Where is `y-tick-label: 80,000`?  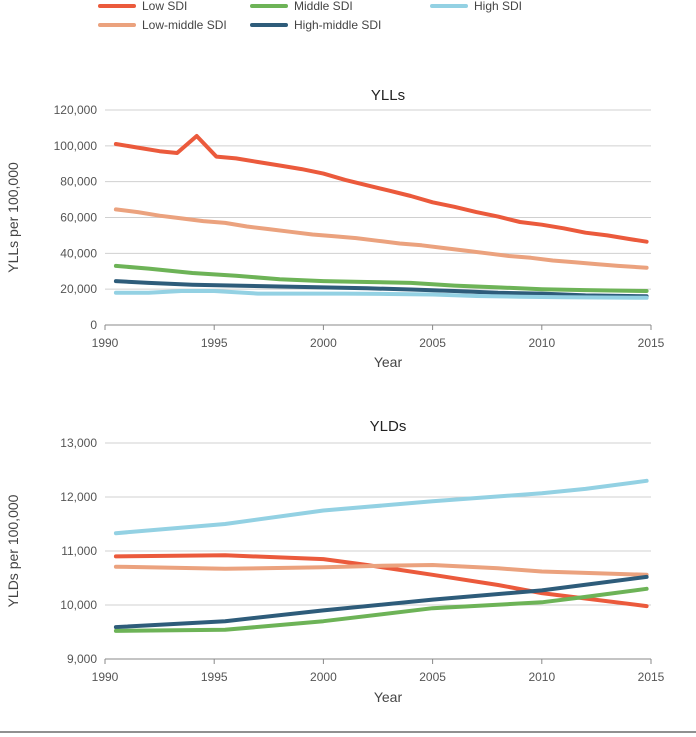
y-tick-label: 80,000 is located at coordinates (78, 182).